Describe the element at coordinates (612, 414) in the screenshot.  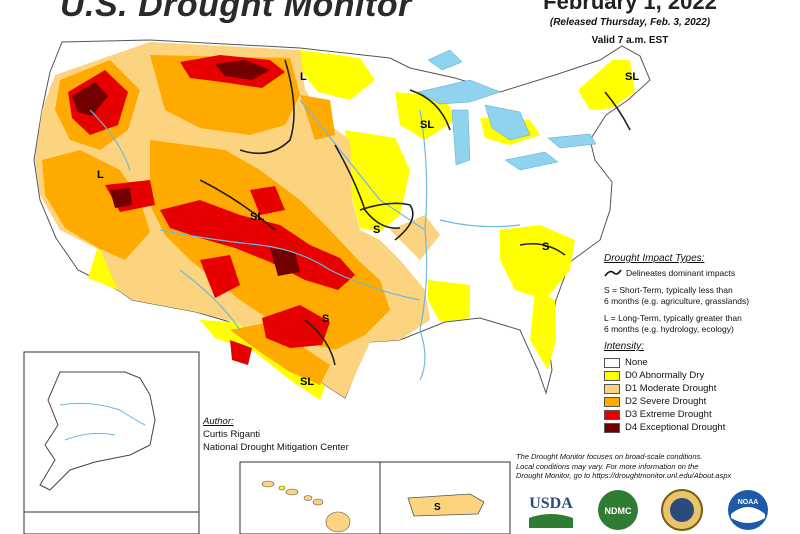
I see `swatch-d3` at that location.